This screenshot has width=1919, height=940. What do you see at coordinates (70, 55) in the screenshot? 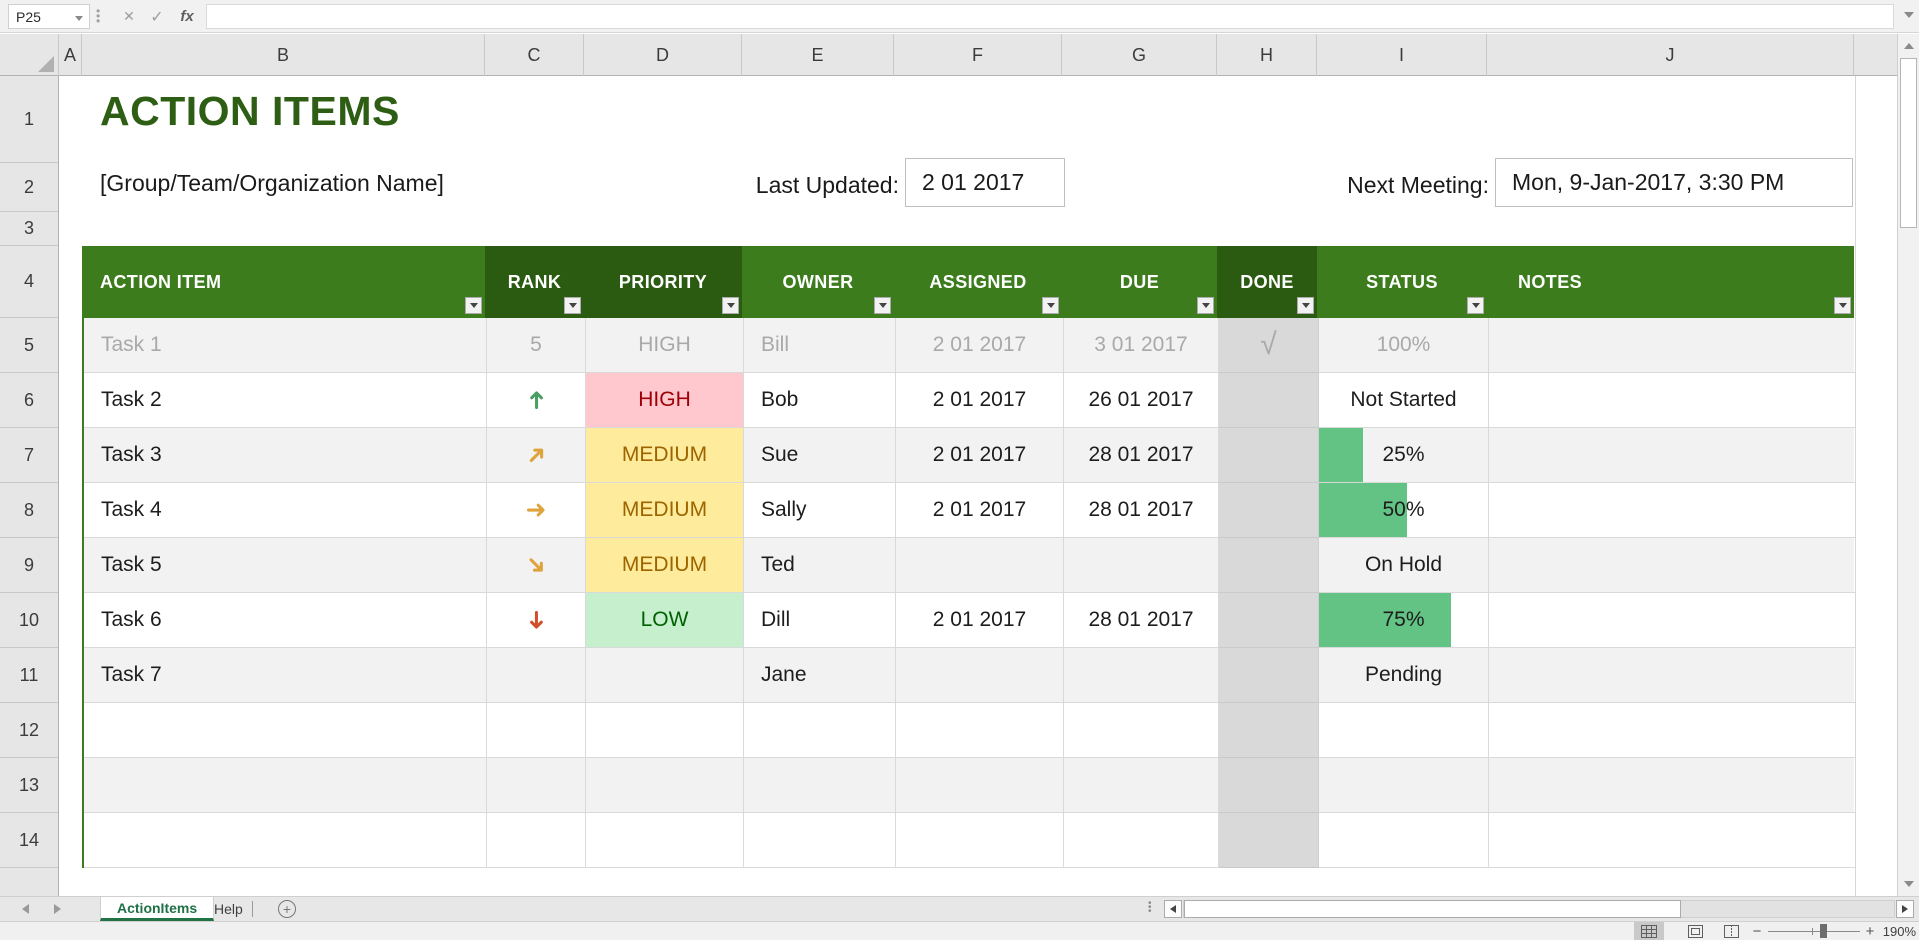
I see `column-header-A: A` at bounding box center [70, 55].